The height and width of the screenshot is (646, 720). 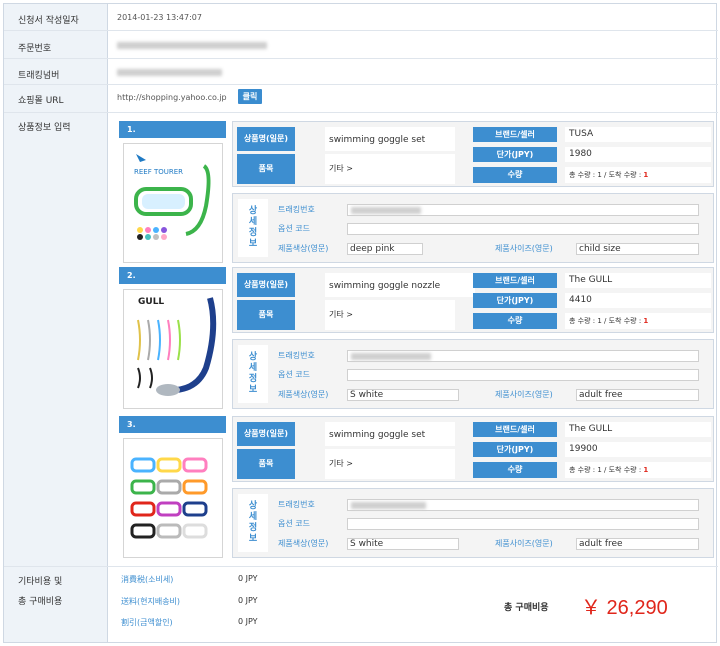 What do you see at coordinates (638, 134) in the screenshot?
I see `brand-value: TUSA` at bounding box center [638, 134].